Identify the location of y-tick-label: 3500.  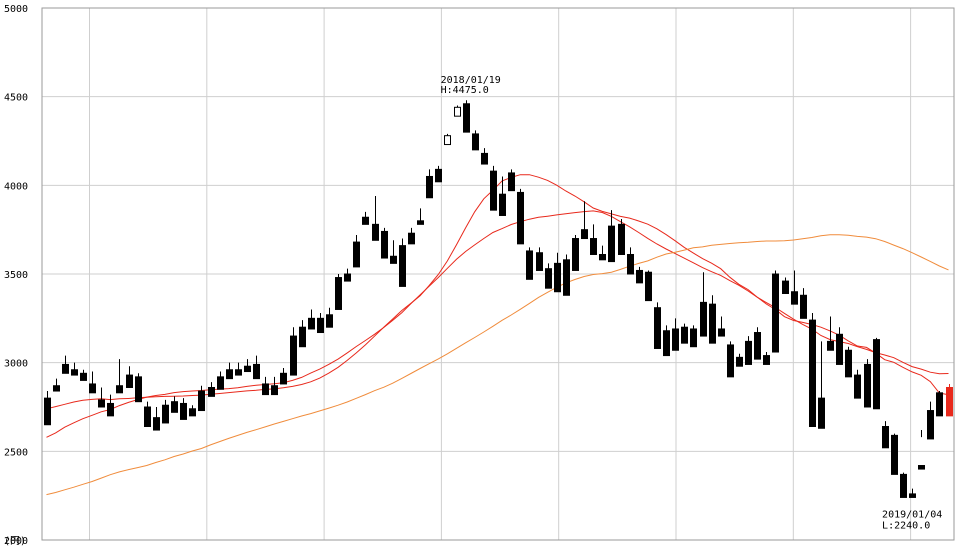
(16, 275).